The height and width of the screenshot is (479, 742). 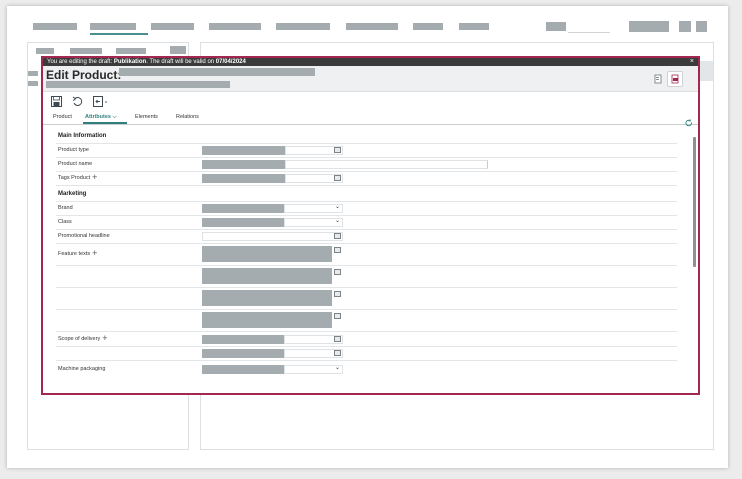 What do you see at coordinates (138, 84) in the screenshot?
I see `product-subtitle` at bounding box center [138, 84].